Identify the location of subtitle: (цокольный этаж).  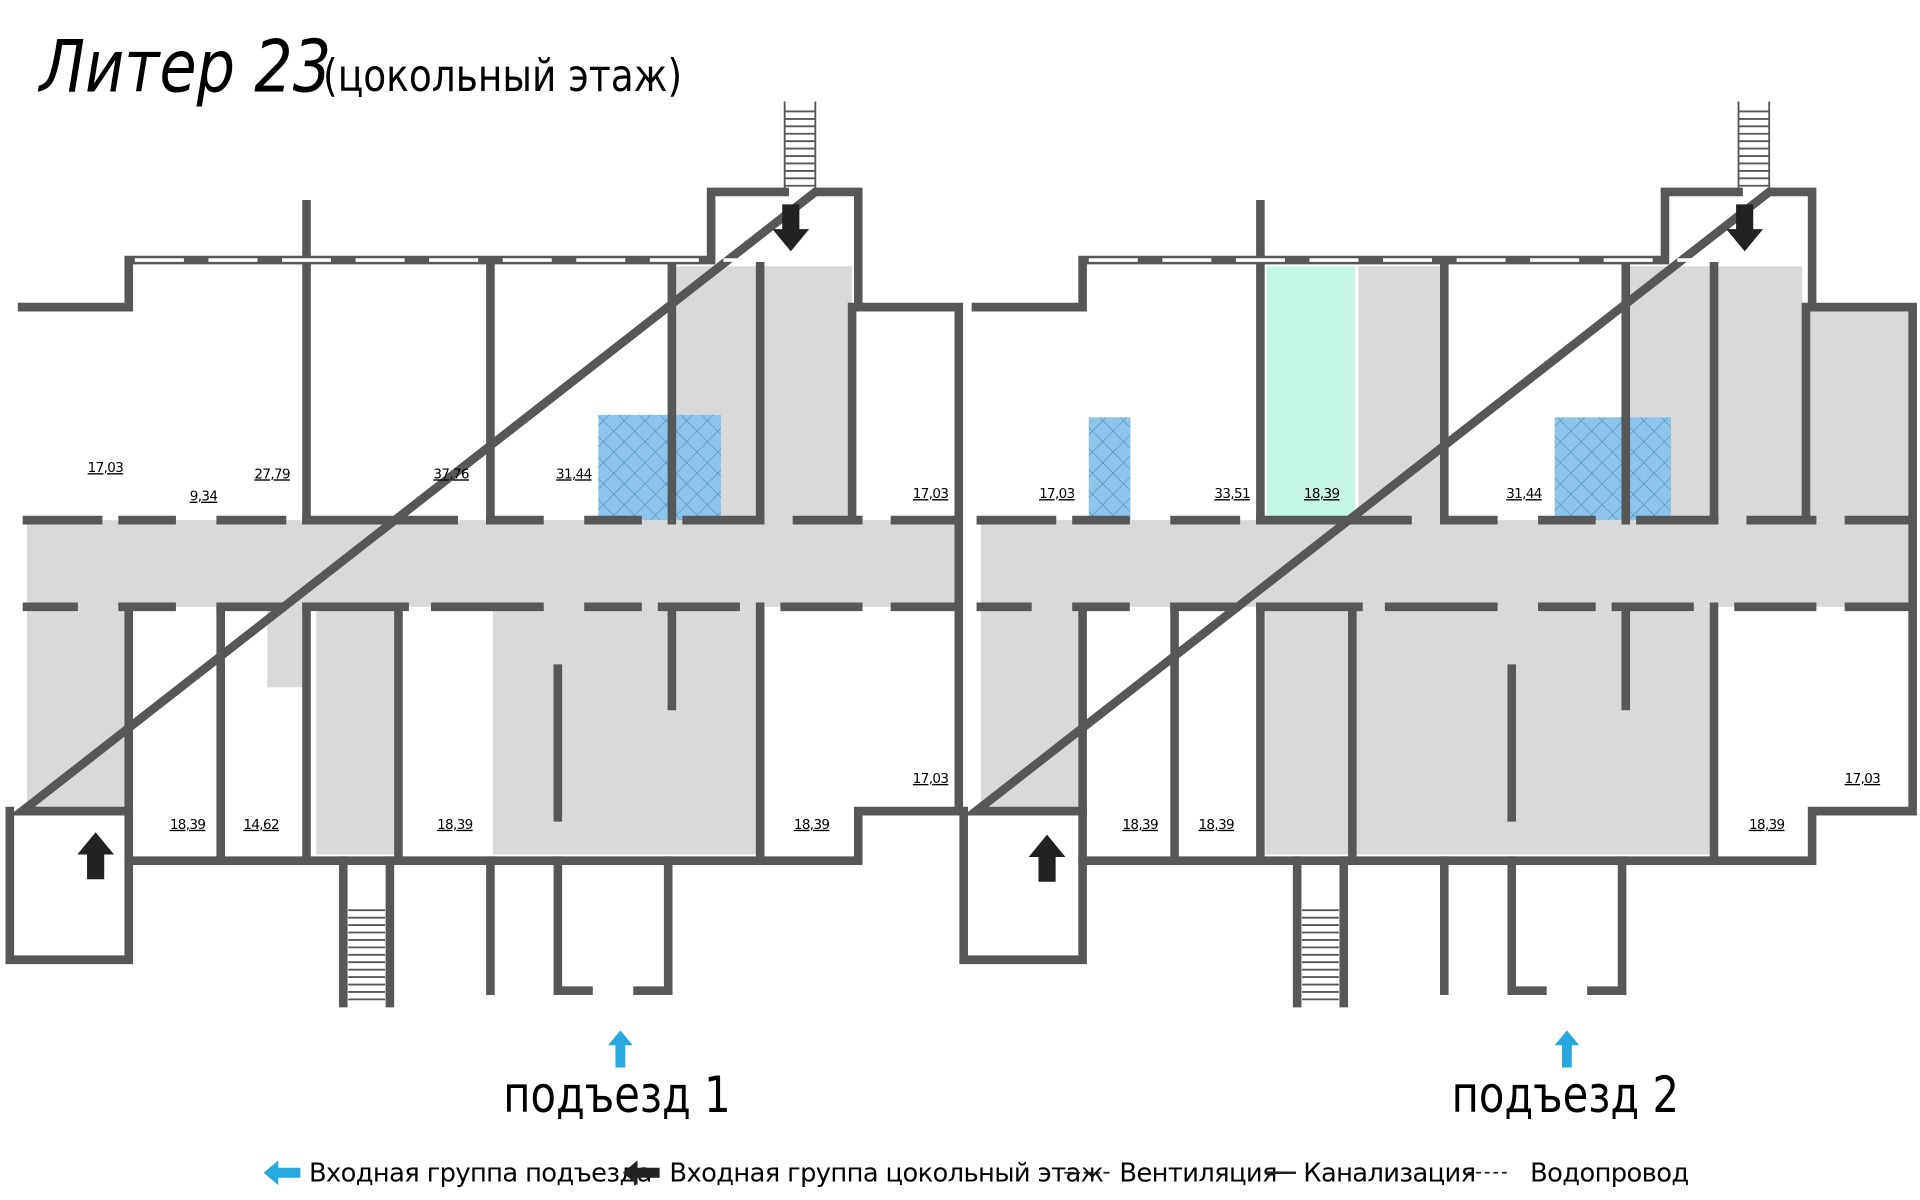
(502, 76).